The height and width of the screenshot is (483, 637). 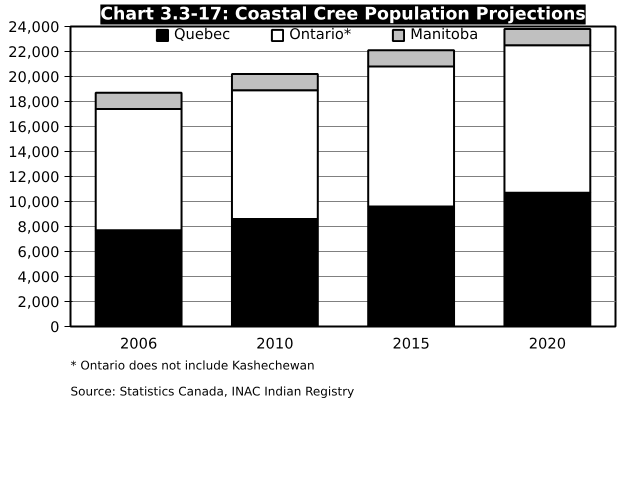 I want to click on chart-title: Chart 3.3-17: Coastal Cree Population Projections, so click(x=343, y=14).